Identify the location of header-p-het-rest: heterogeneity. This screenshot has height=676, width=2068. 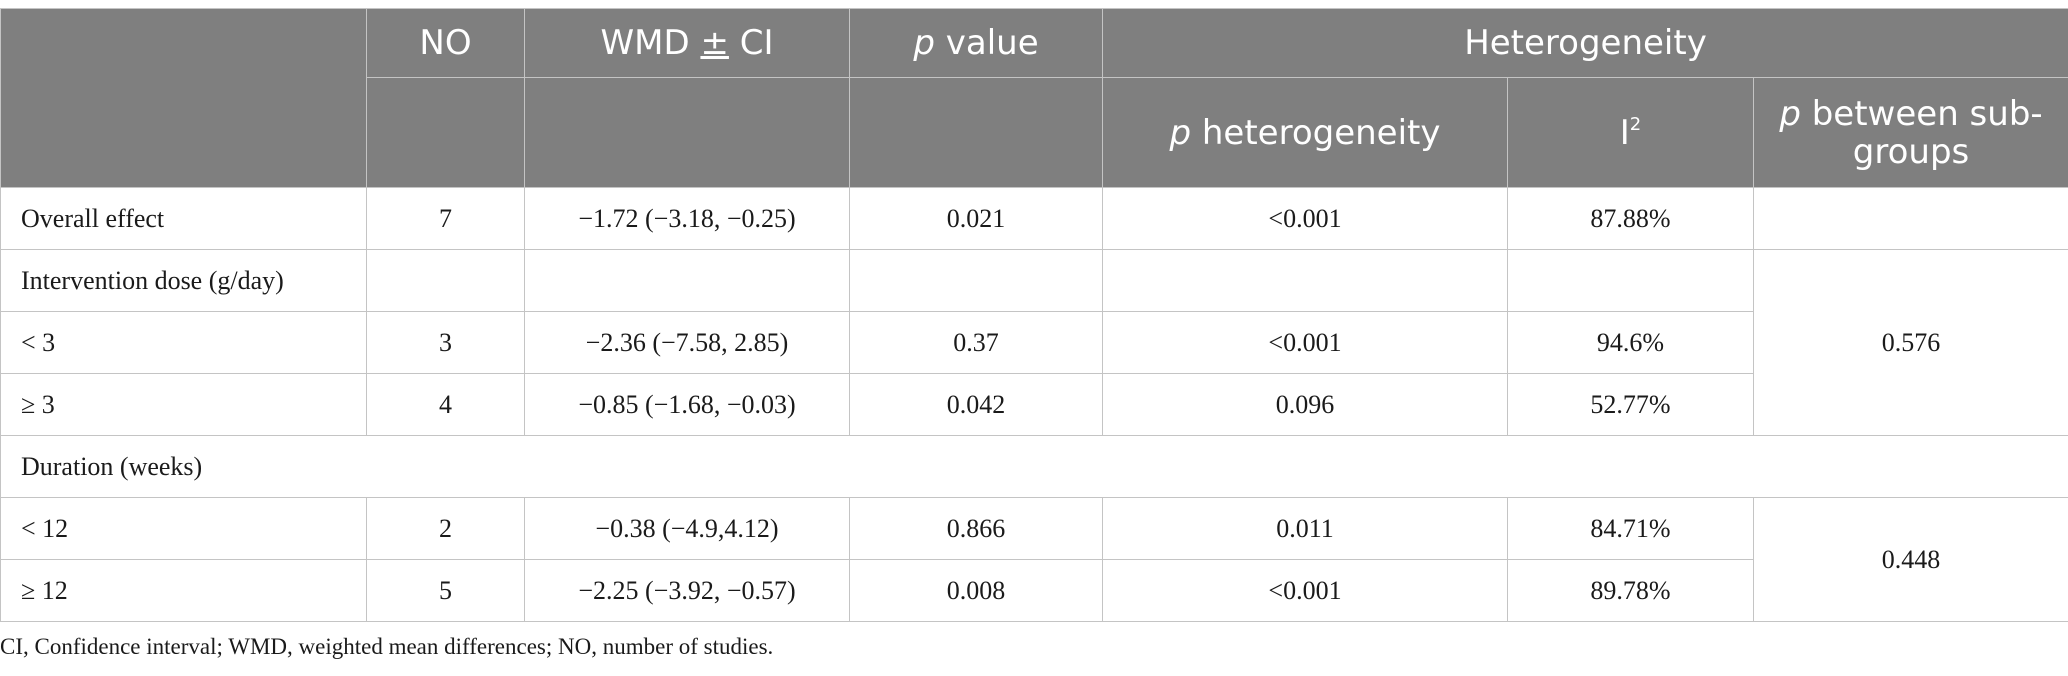
(1316, 132).